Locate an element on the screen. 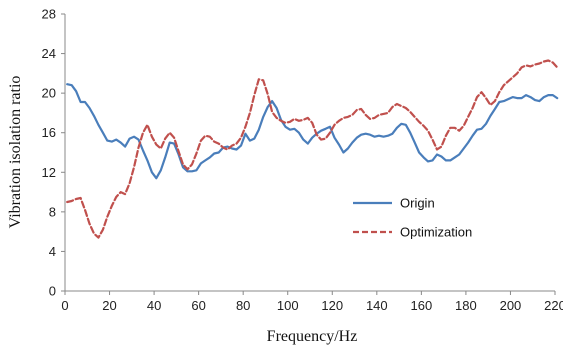 The image size is (563, 346). x-axis-title: Frequency/Hz is located at coordinates (312, 336).